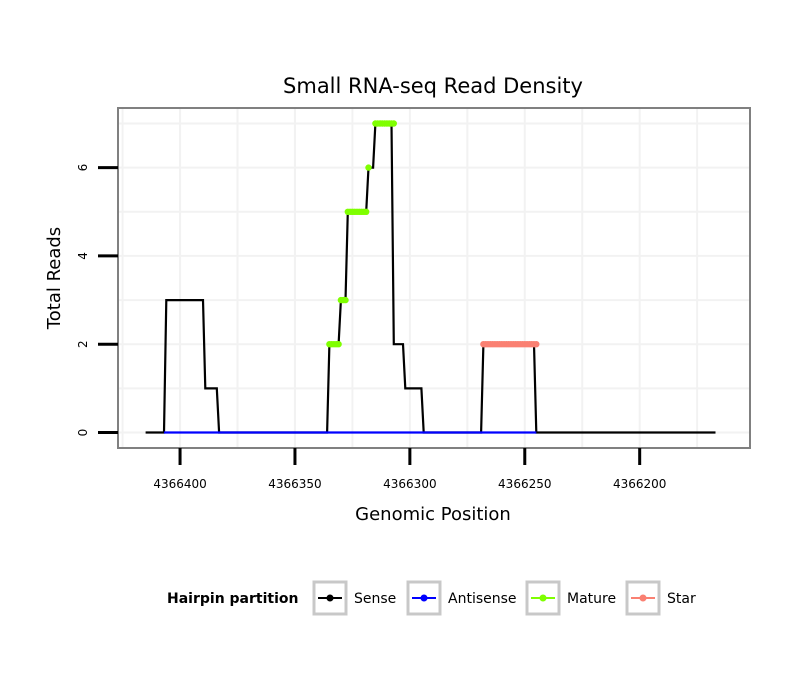  Describe the element at coordinates (643, 598) in the screenshot. I see `legend-key-point-star` at that location.